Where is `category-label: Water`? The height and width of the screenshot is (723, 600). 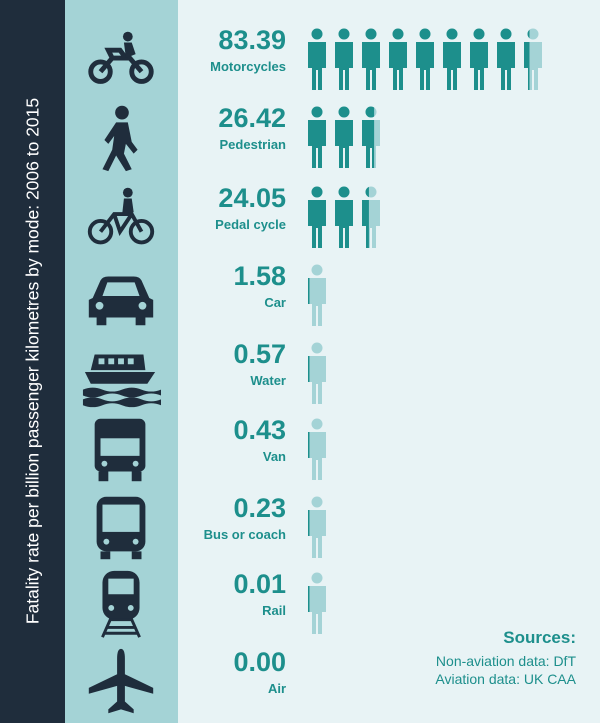
category-label: Water is located at coordinates (268, 380).